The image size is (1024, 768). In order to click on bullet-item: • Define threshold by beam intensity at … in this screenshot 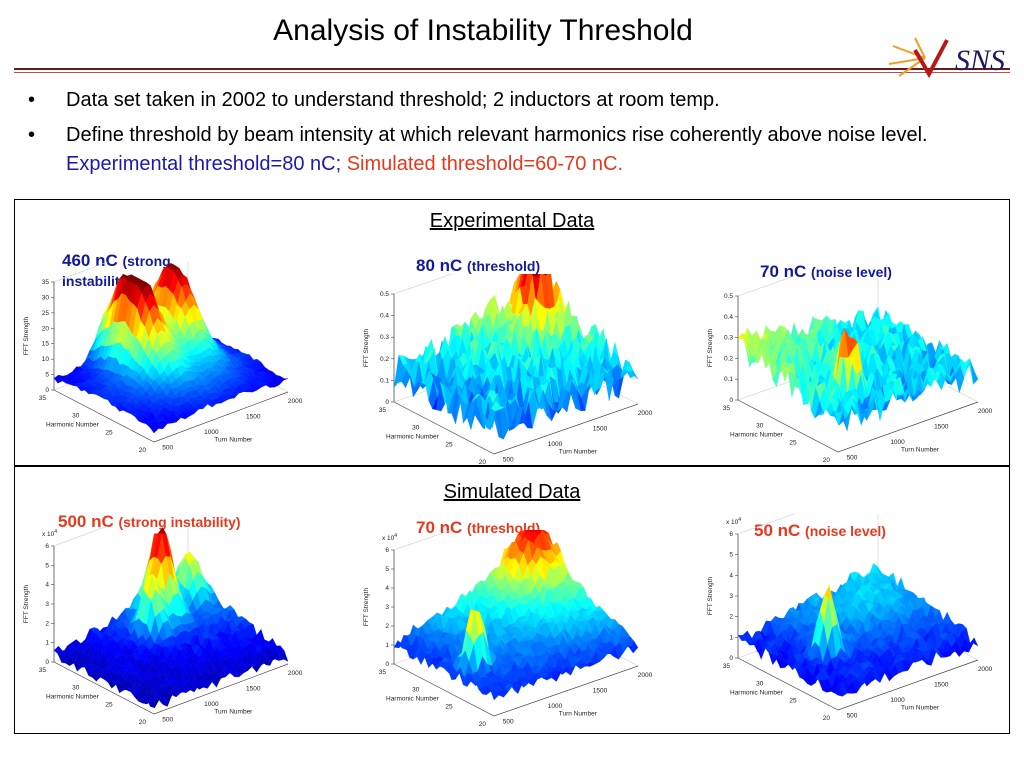, I will do `click(523, 150)`.